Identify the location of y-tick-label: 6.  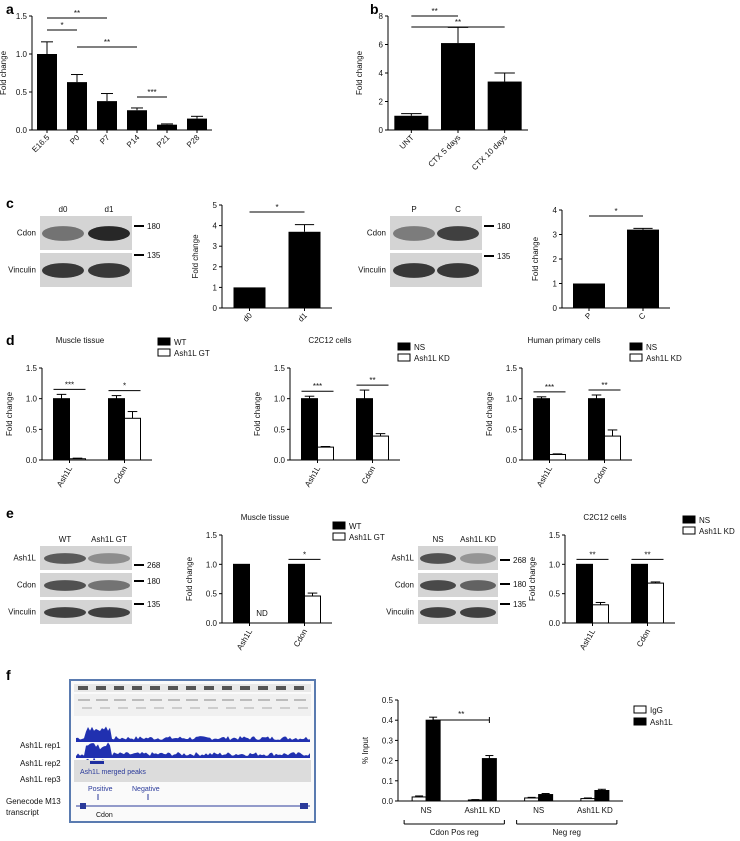
(381, 45).